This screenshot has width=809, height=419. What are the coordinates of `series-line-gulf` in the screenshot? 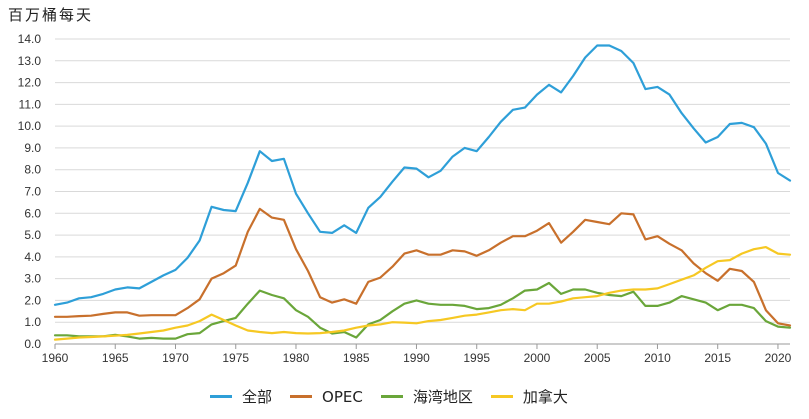 It's located at (422, 310).